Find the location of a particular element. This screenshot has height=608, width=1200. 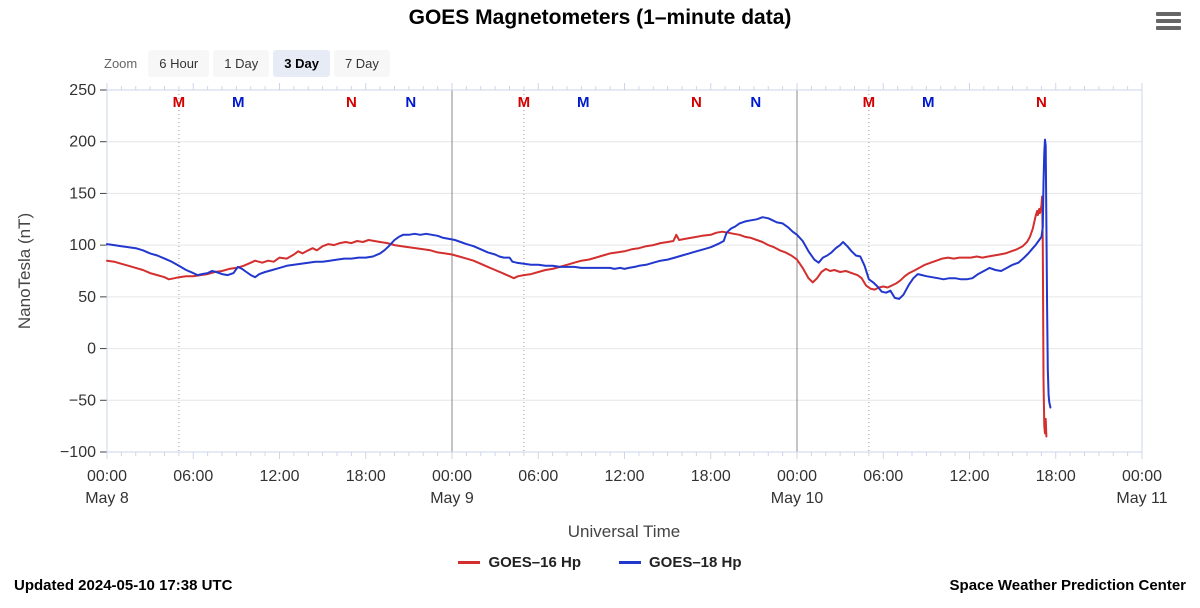

zoom-button-1-day: 1 Day is located at coordinates (241, 63).